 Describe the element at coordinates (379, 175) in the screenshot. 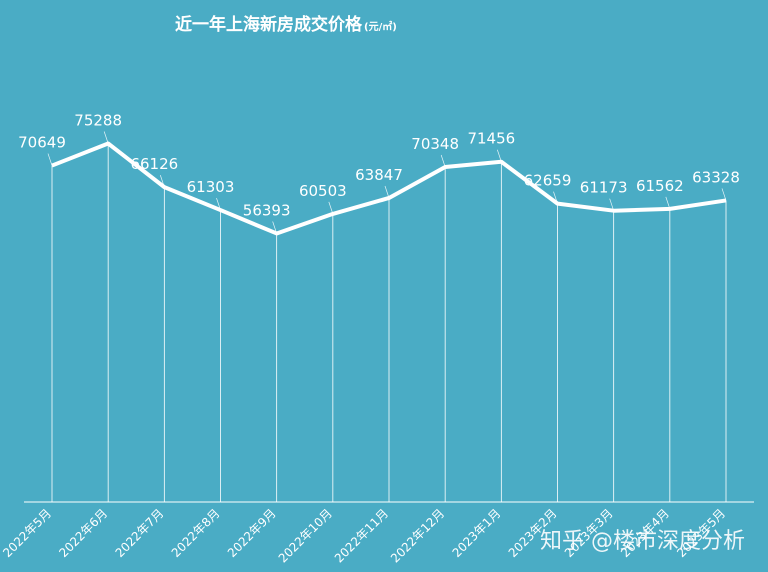

I see `value-label: 63847` at that location.